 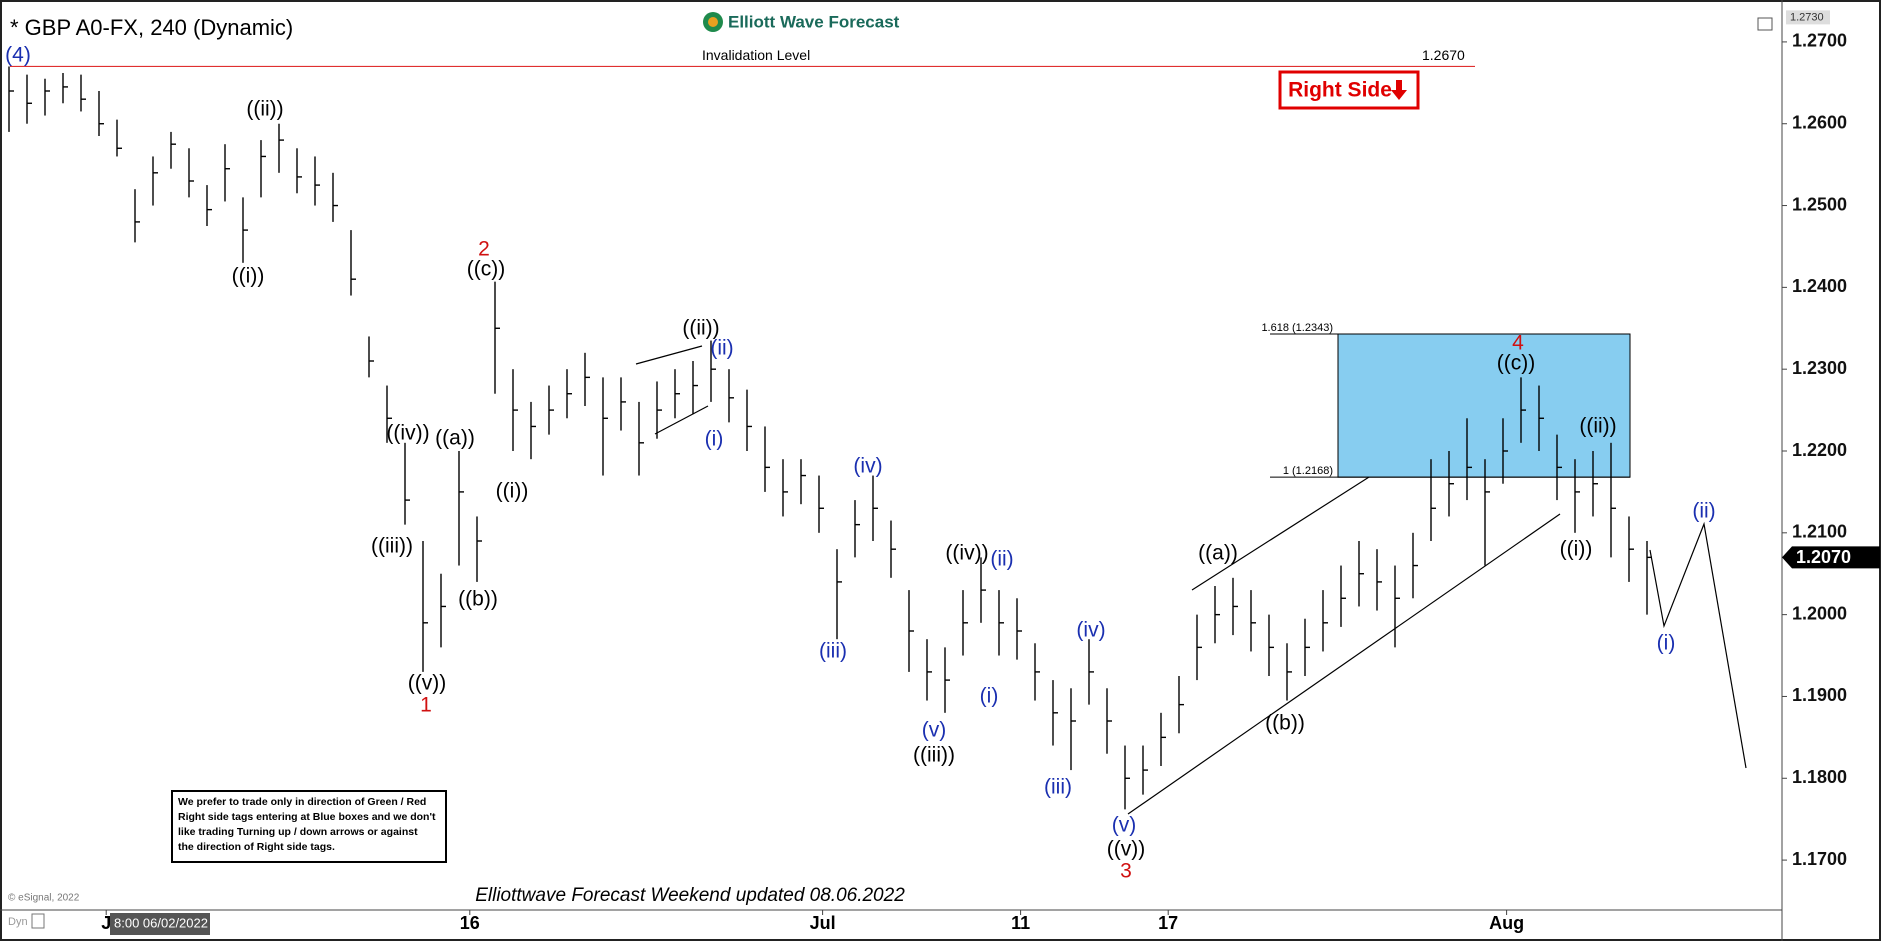 I want to click on y-tick-label: 1.2200, so click(x=1819, y=450).